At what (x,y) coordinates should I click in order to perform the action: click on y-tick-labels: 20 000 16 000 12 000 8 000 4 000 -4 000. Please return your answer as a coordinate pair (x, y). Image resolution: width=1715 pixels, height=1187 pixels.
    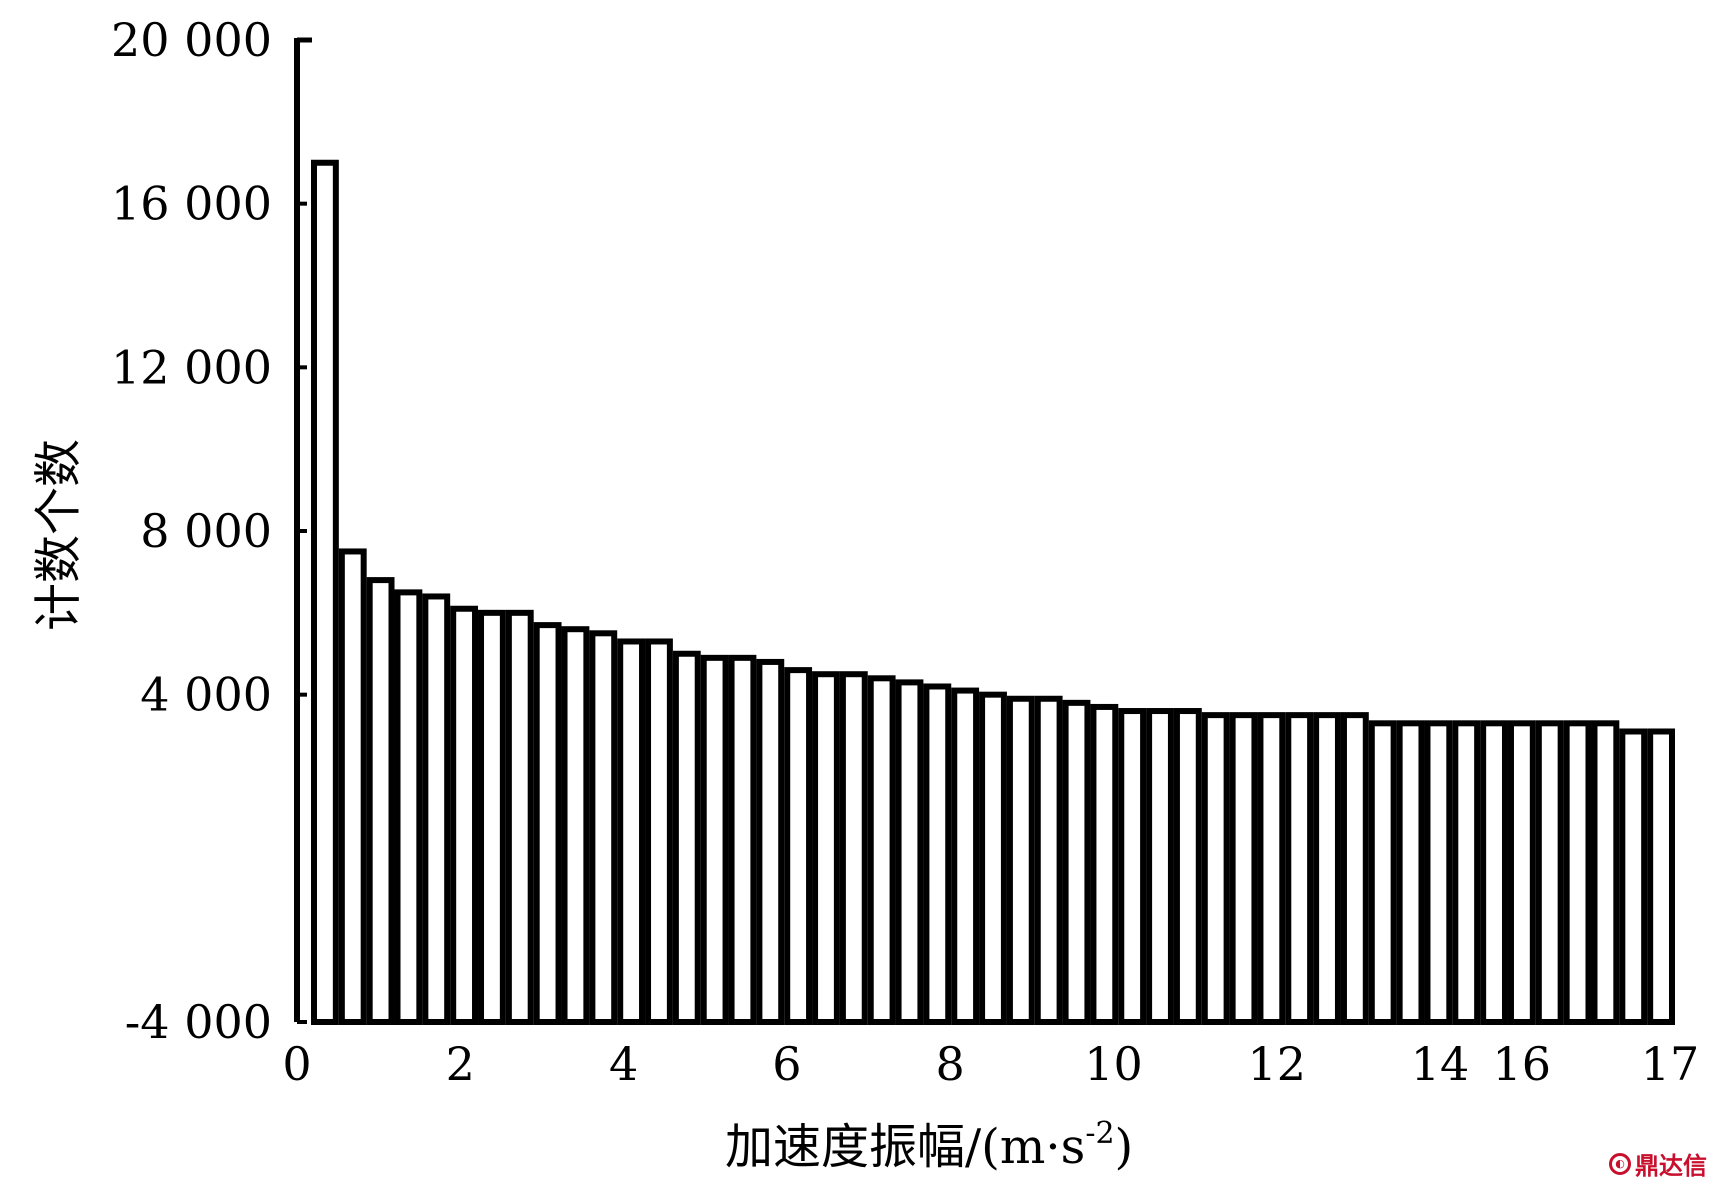
    Looking at the image, I should click on (209, 531).